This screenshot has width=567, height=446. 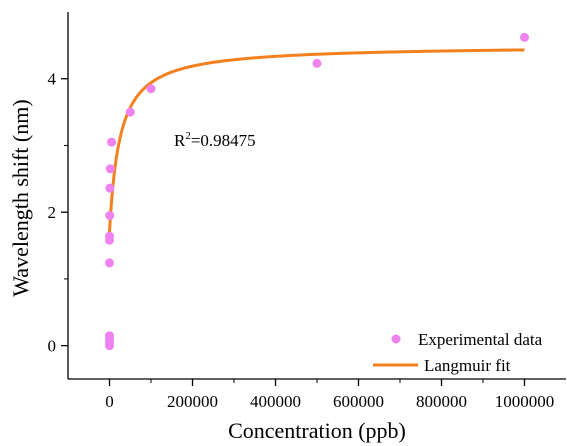 What do you see at coordinates (188, 136) in the screenshot?
I see `r-squared-superscript: 2` at bounding box center [188, 136].